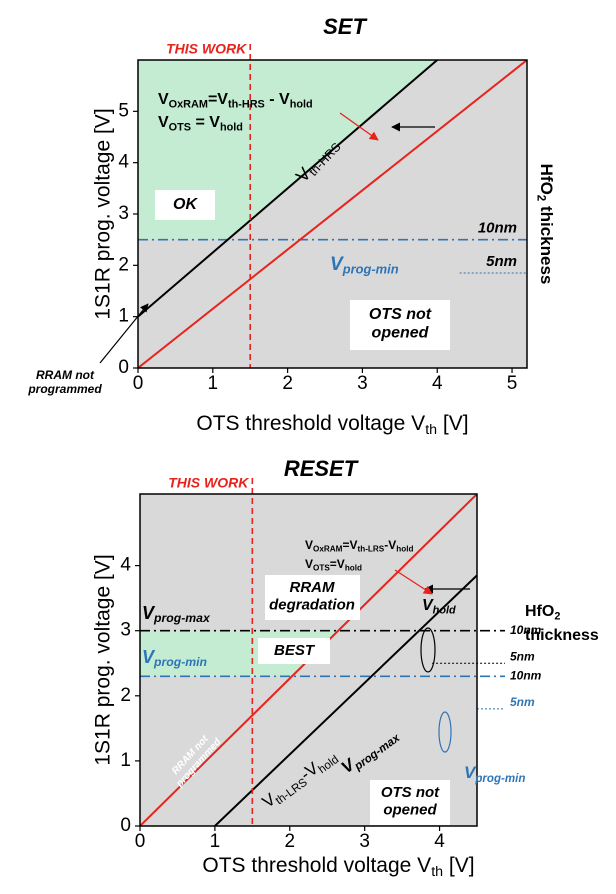 This screenshot has width=616, height=894. I want to click on axis-note: HfO2, so click(542, 612).